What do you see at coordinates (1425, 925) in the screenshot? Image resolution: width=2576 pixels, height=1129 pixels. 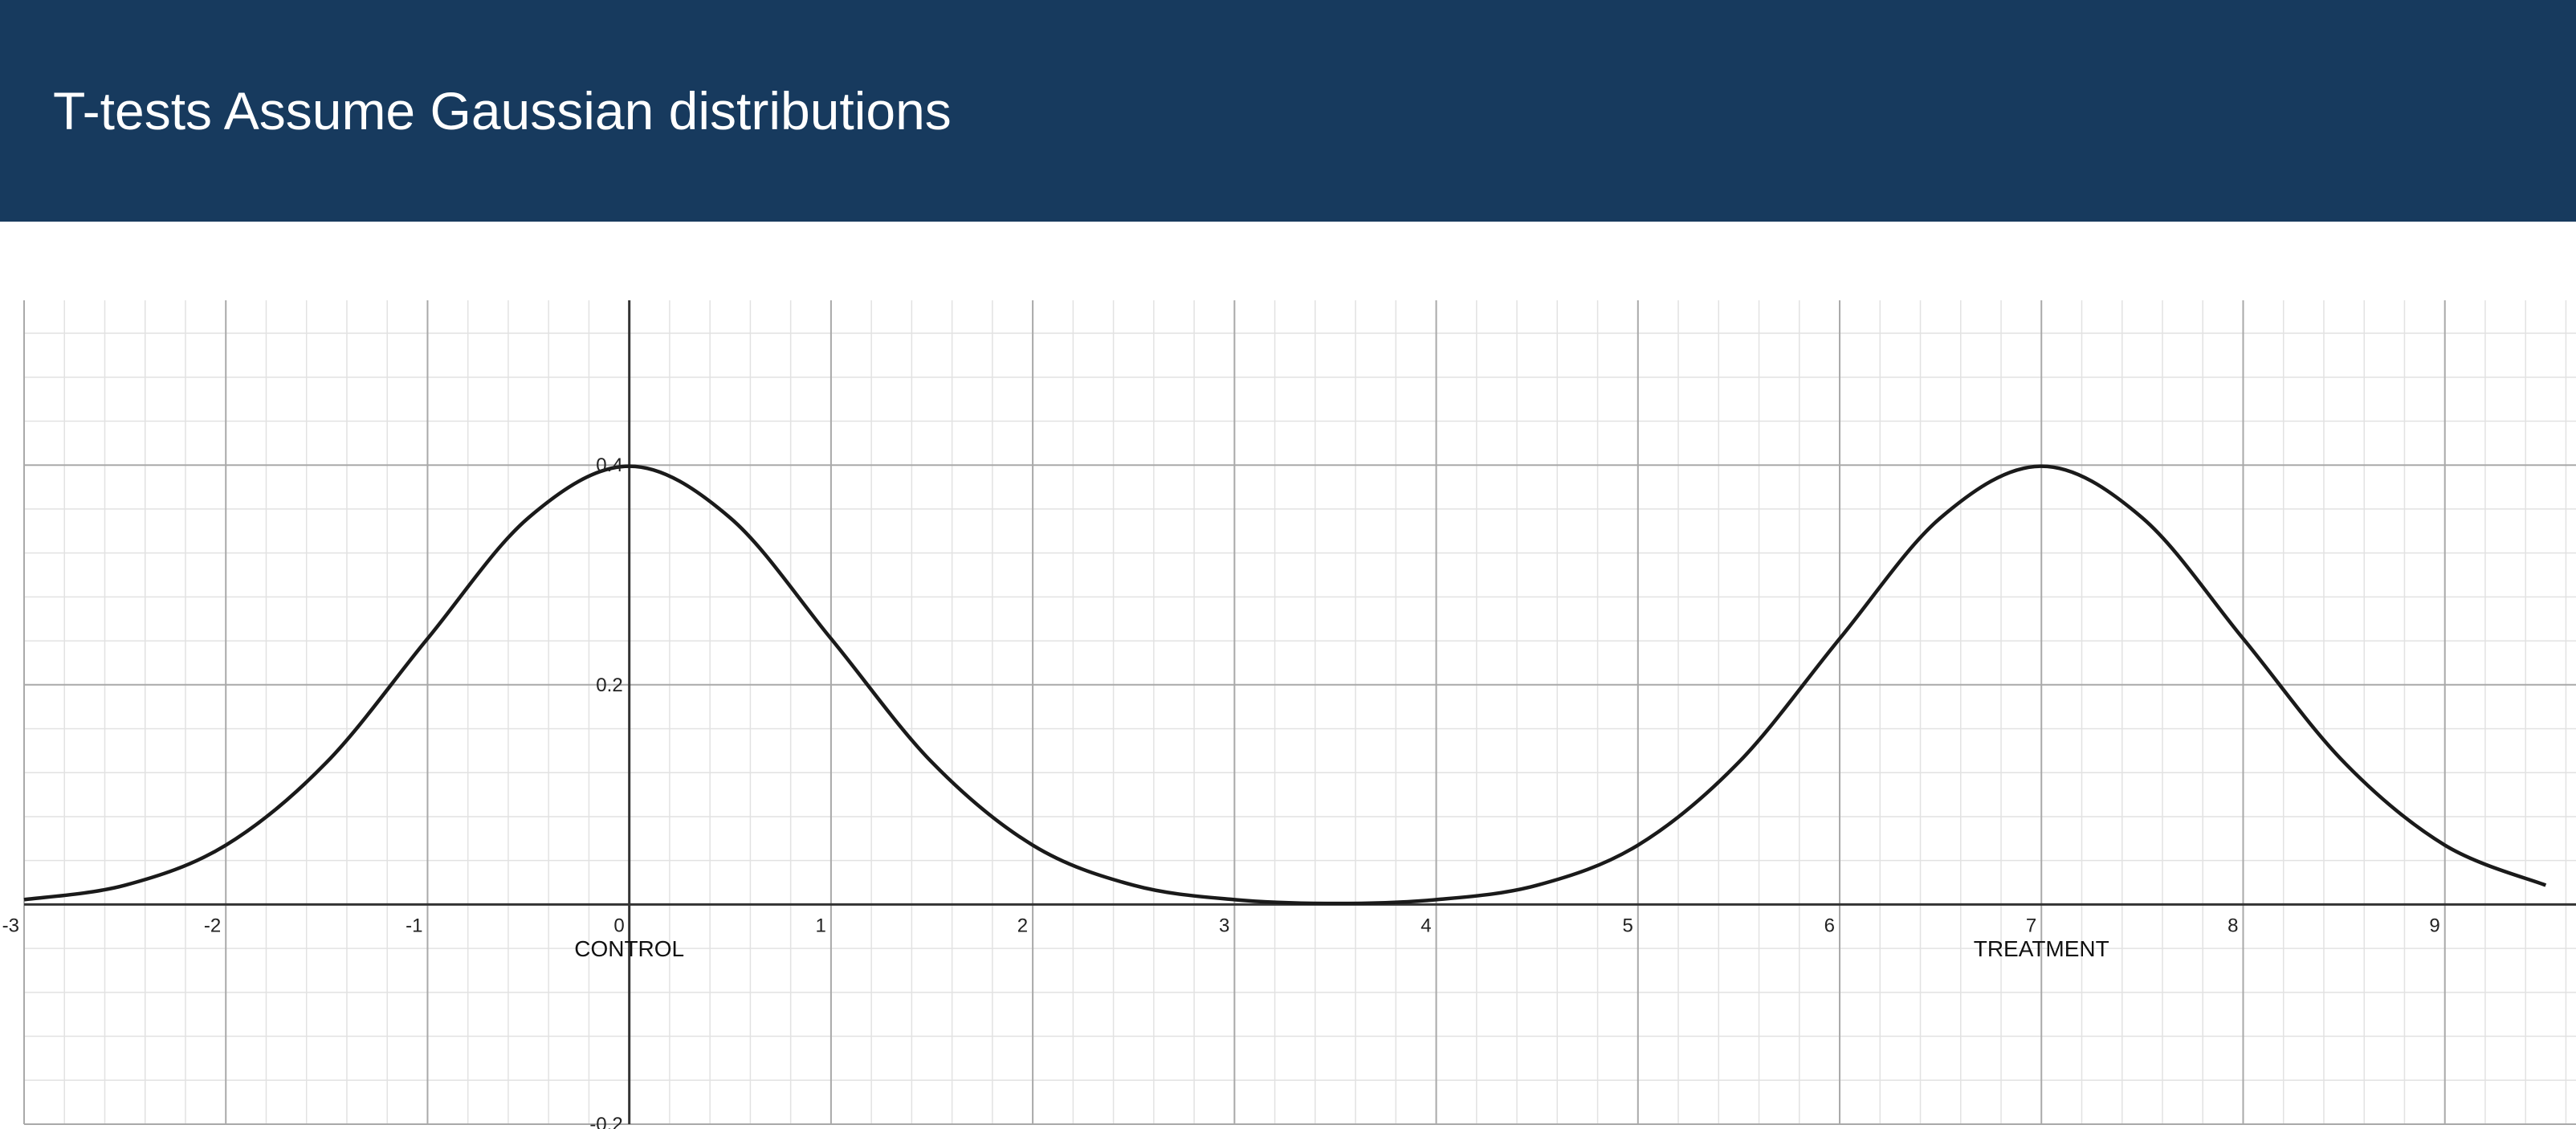 I see `x-tick-label: 4` at bounding box center [1425, 925].